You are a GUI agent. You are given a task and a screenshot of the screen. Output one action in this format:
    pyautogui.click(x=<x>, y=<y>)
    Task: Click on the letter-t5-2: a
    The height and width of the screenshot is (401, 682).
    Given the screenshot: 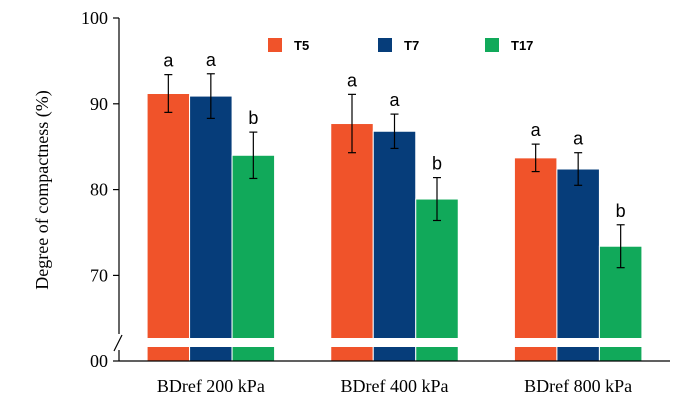 What is the action you would take?
    pyautogui.click(x=352, y=80)
    